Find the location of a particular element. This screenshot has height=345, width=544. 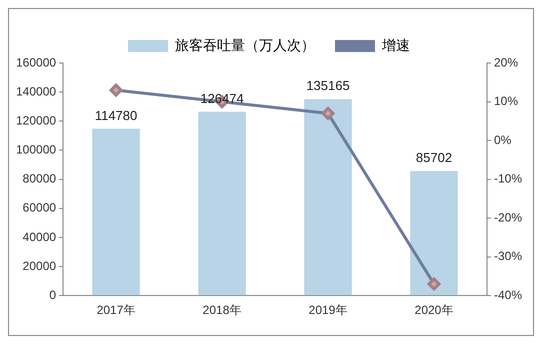

y2-tick-label: 0% is located at coordinates (503, 139).